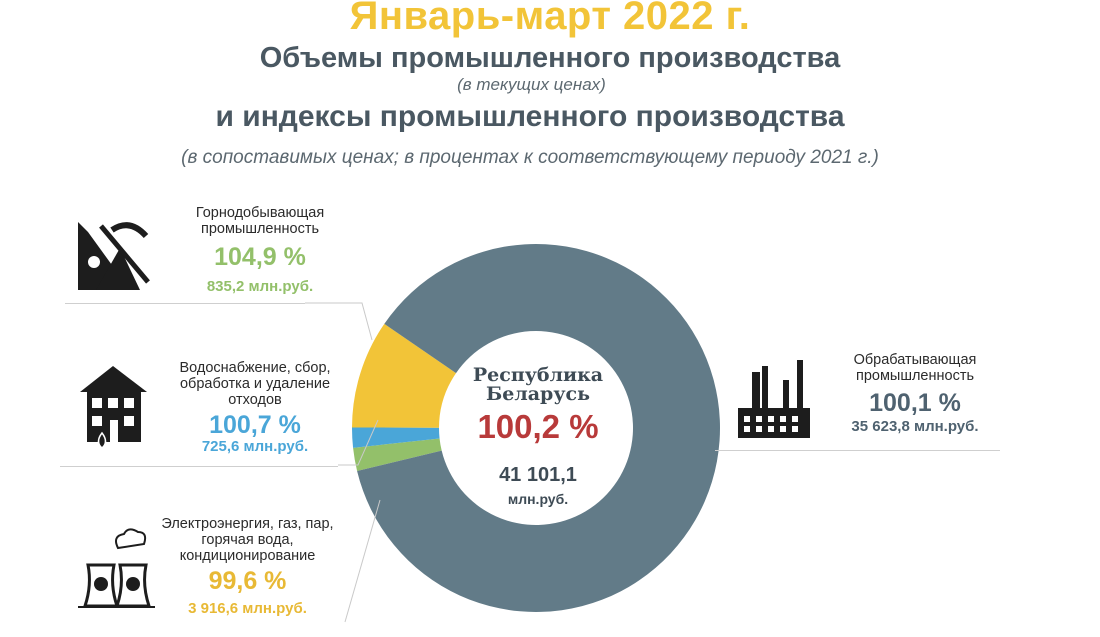 This screenshot has height=637, width=1100. What do you see at coordinates (255, 400) in the screenshot?
I see `sector-water-name-line3: отходов` at bounding box center [255, 400].